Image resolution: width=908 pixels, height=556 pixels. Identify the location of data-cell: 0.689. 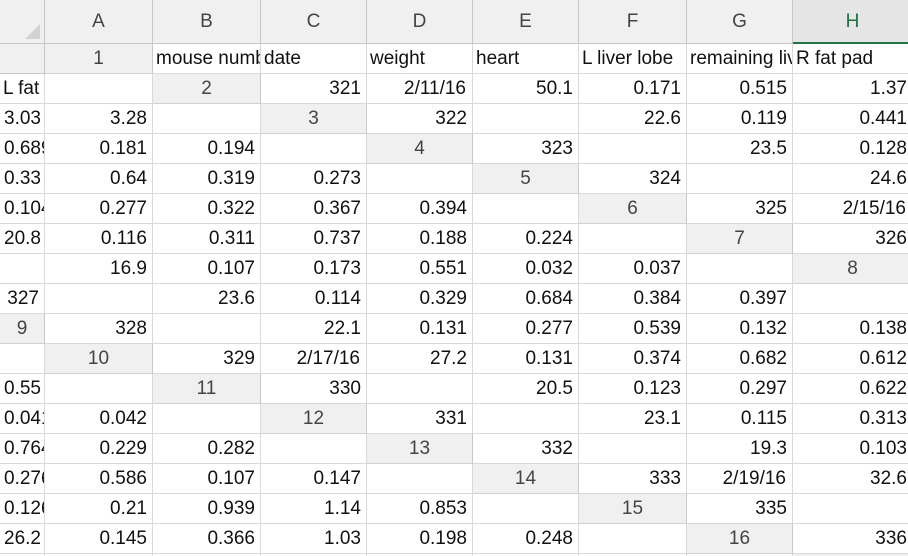
(22, 149).